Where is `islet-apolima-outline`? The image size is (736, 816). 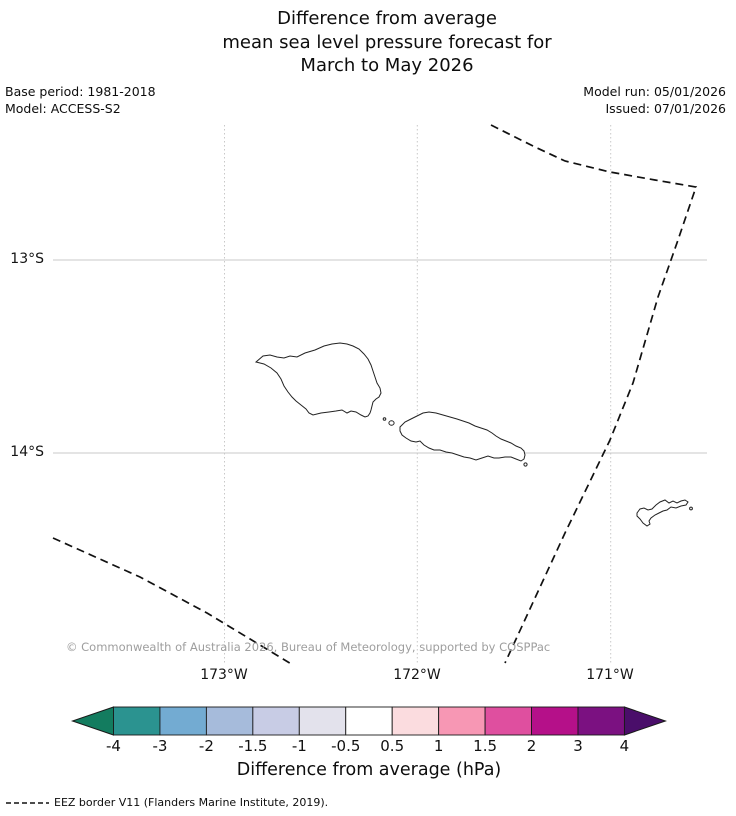
islet-apolima-outline is located at coordinates (384, 419).